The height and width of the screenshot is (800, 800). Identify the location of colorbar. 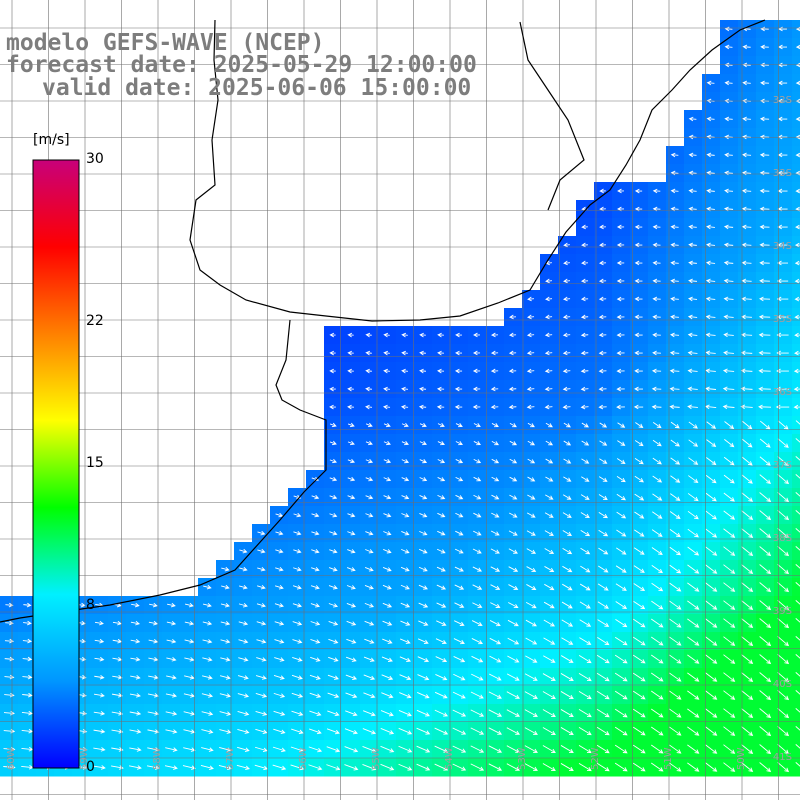
(56, 464).